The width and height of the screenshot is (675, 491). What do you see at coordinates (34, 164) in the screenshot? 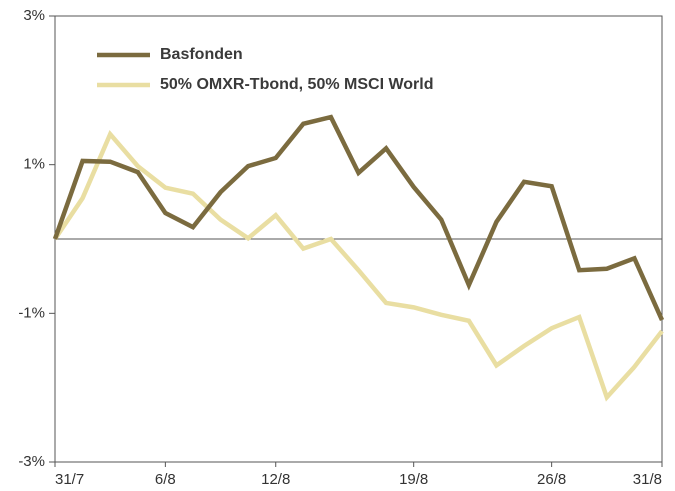
I see `y-tick-label: 1%` at bounding box center [34, 164].